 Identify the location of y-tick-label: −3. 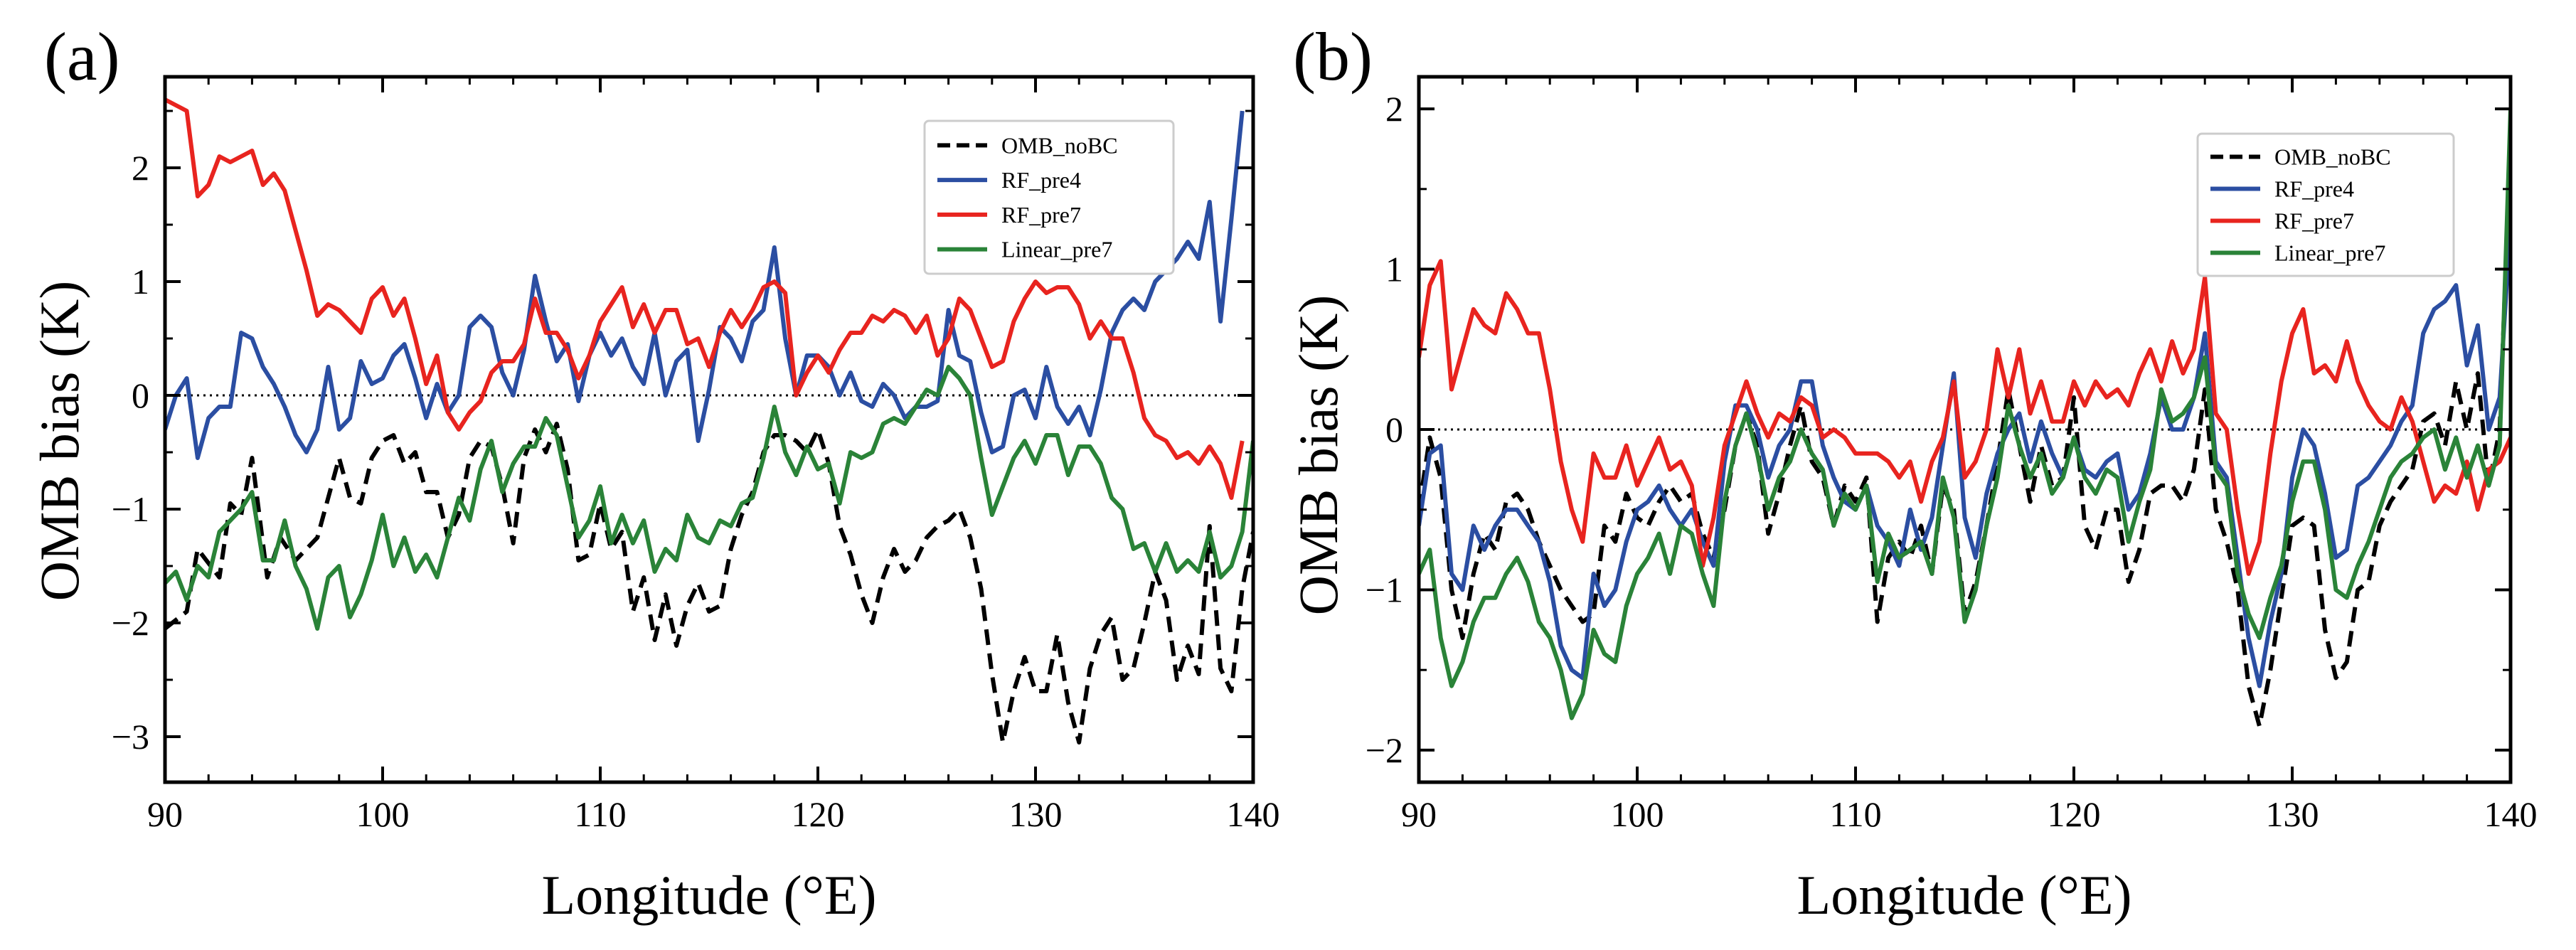
(130, 737).